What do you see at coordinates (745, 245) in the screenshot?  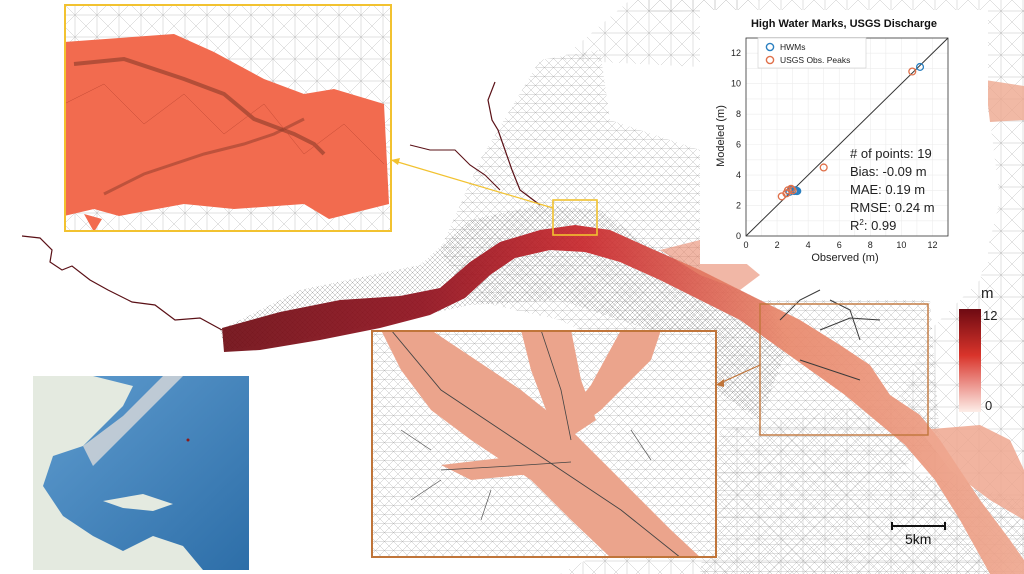 I see `x-tick-label: 0` at bounding box center [745, 245].